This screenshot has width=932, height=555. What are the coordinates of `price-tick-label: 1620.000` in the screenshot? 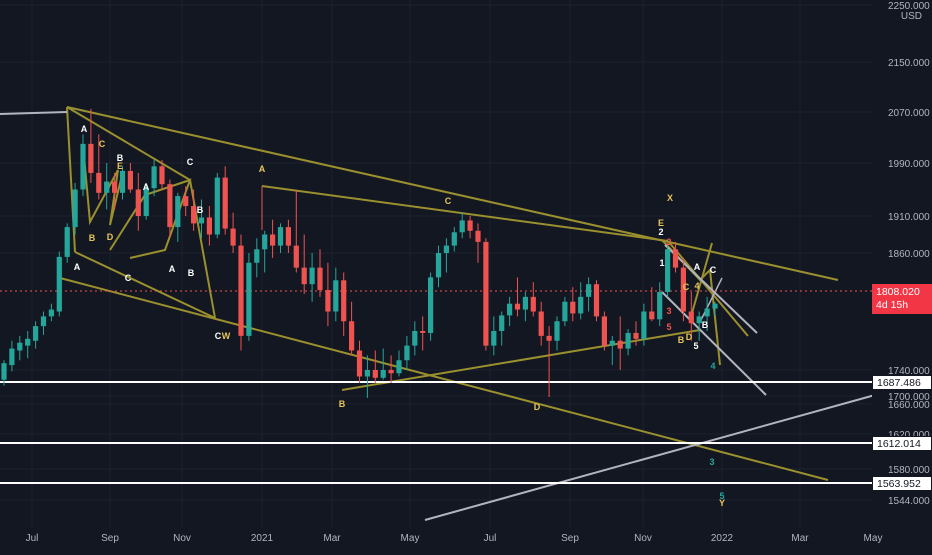 It's located at (909, 435).